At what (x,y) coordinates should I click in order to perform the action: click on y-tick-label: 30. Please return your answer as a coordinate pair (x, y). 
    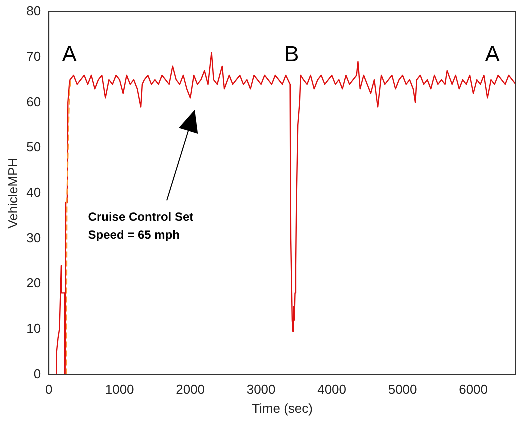
    Looking at the image, I should click on (34, 238).